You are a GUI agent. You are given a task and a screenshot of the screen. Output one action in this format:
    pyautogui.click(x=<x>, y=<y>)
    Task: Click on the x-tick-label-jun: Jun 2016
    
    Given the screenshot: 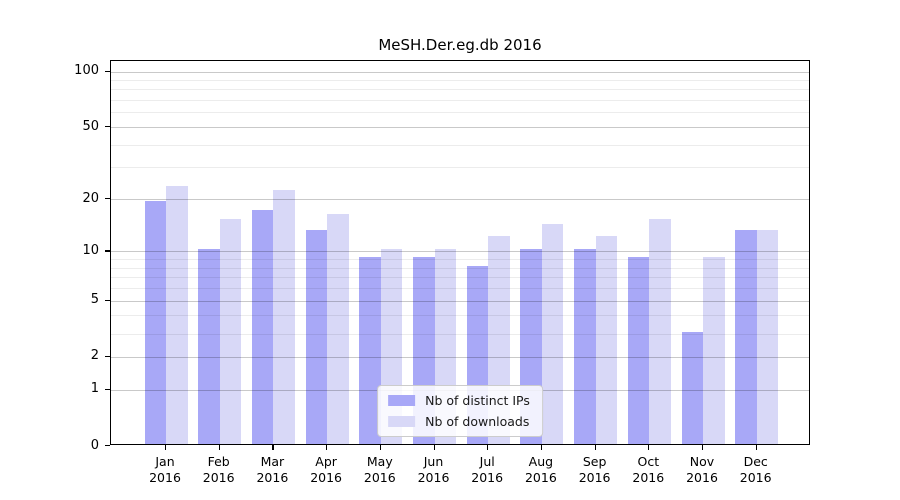 What is the action you would take?
    pyautogui.click(x=433, y=469)
    